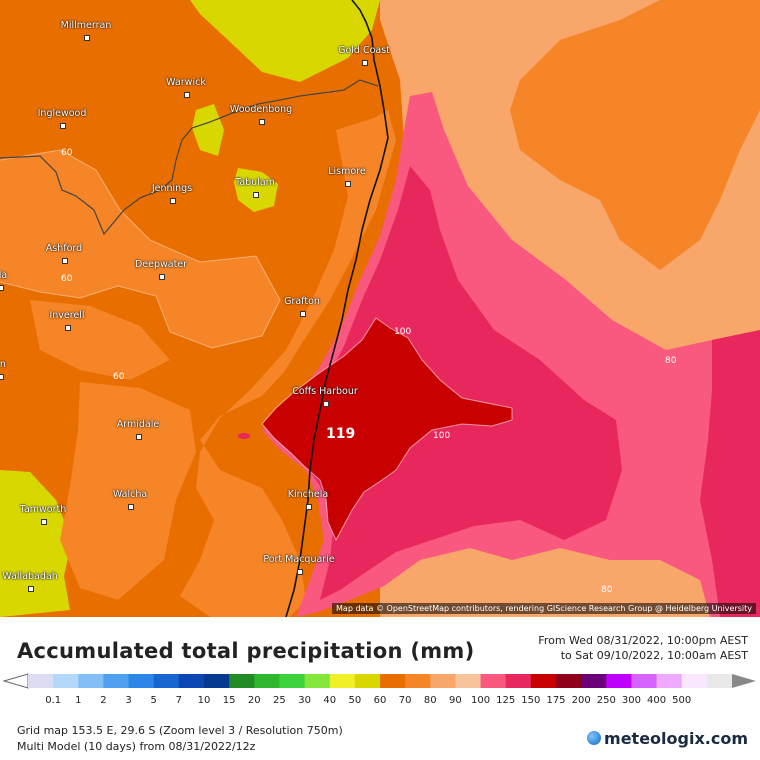 The width and height of the screenshot is (760, 760). I want to click on state-border, so click(189, 157).